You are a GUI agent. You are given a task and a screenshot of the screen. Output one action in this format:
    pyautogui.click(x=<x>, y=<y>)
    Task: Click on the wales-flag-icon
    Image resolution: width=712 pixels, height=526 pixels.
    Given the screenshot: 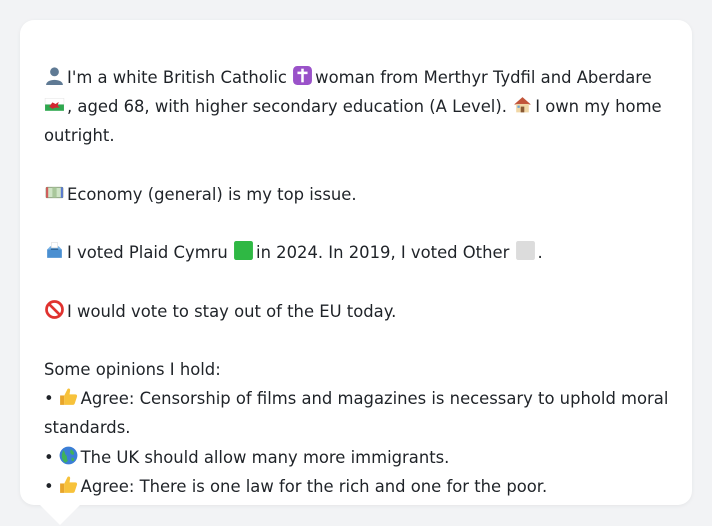 What is the action you would take?
    pyautogui.click(x=54, y=104)
    